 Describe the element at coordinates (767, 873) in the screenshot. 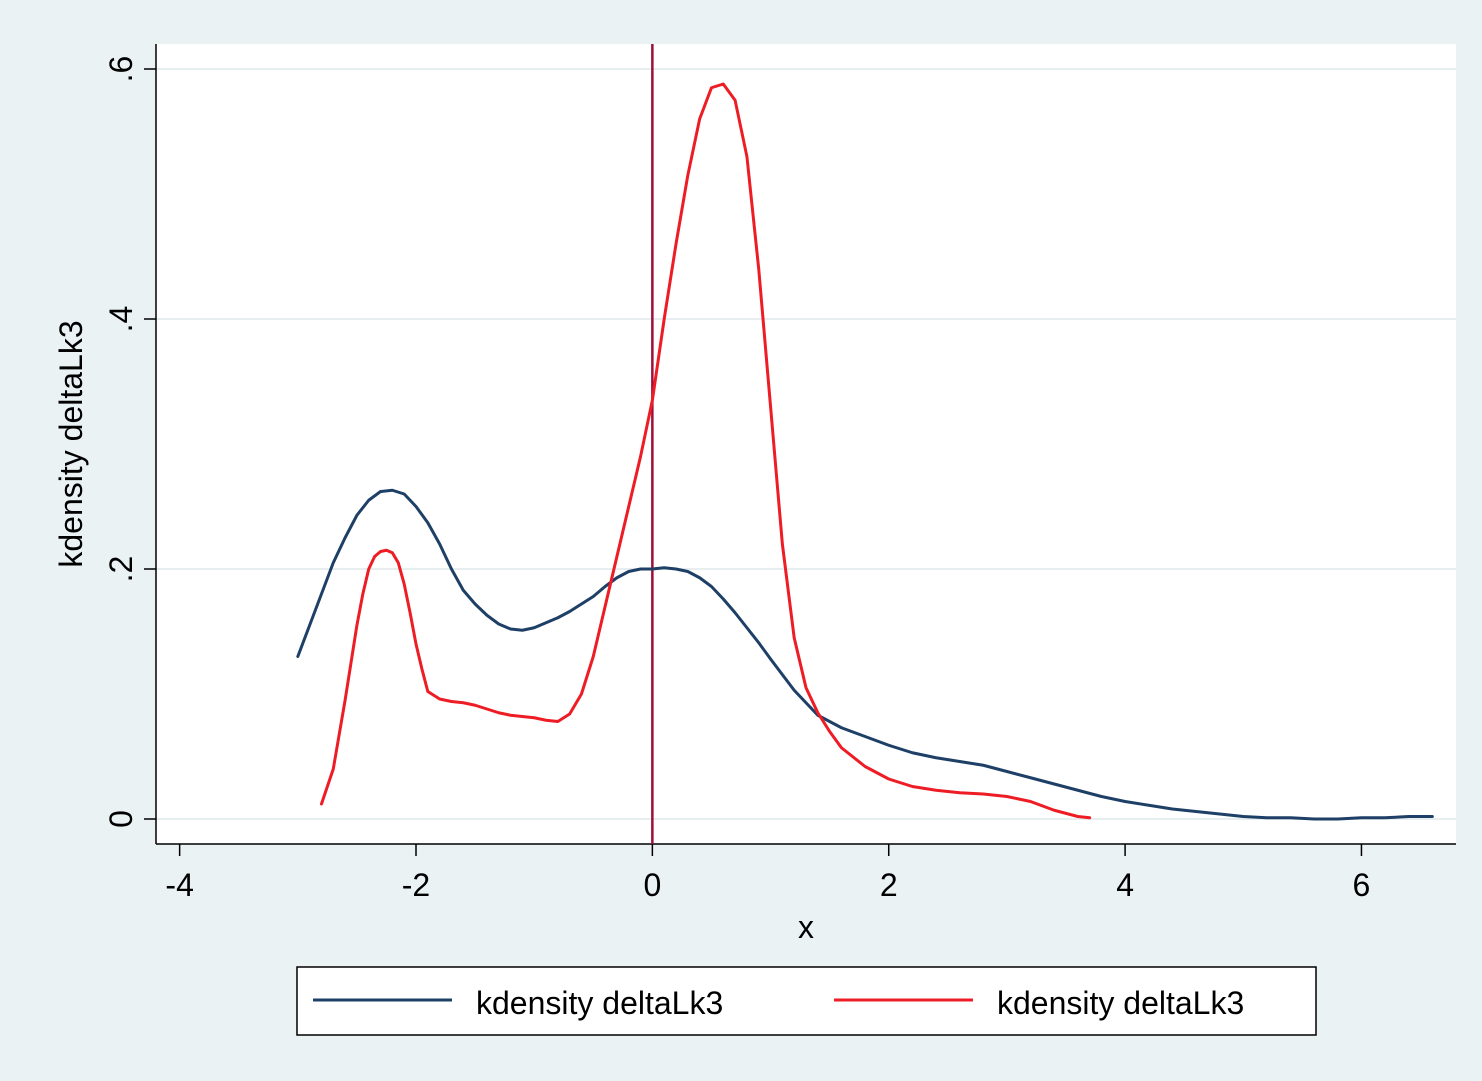

I see `x-axis-ticks: -4 -2 0 2 4 6` at that location.